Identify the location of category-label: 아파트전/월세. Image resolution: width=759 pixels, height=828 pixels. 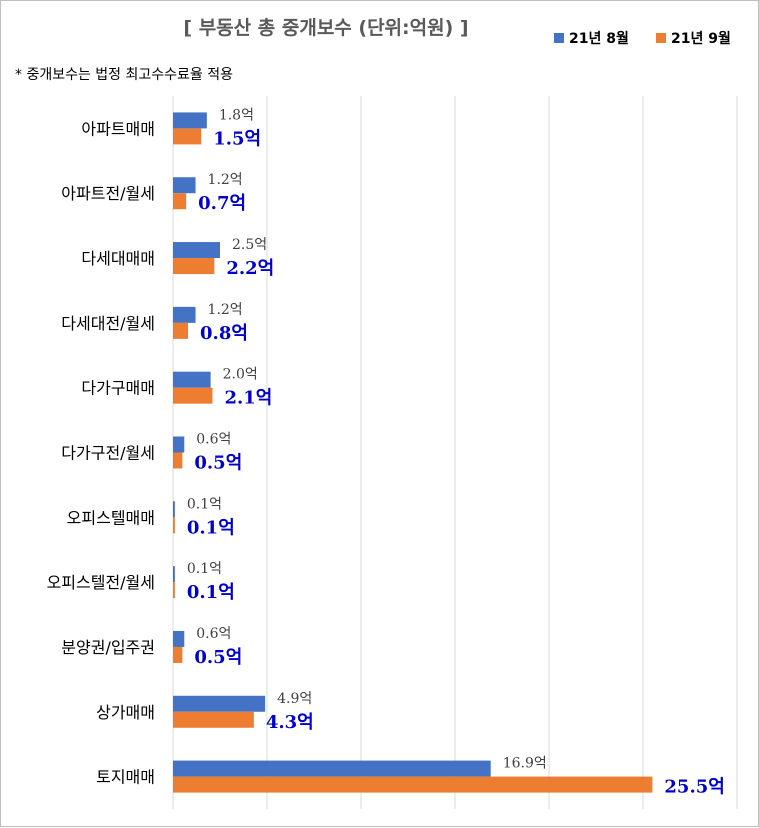
(108, 193).